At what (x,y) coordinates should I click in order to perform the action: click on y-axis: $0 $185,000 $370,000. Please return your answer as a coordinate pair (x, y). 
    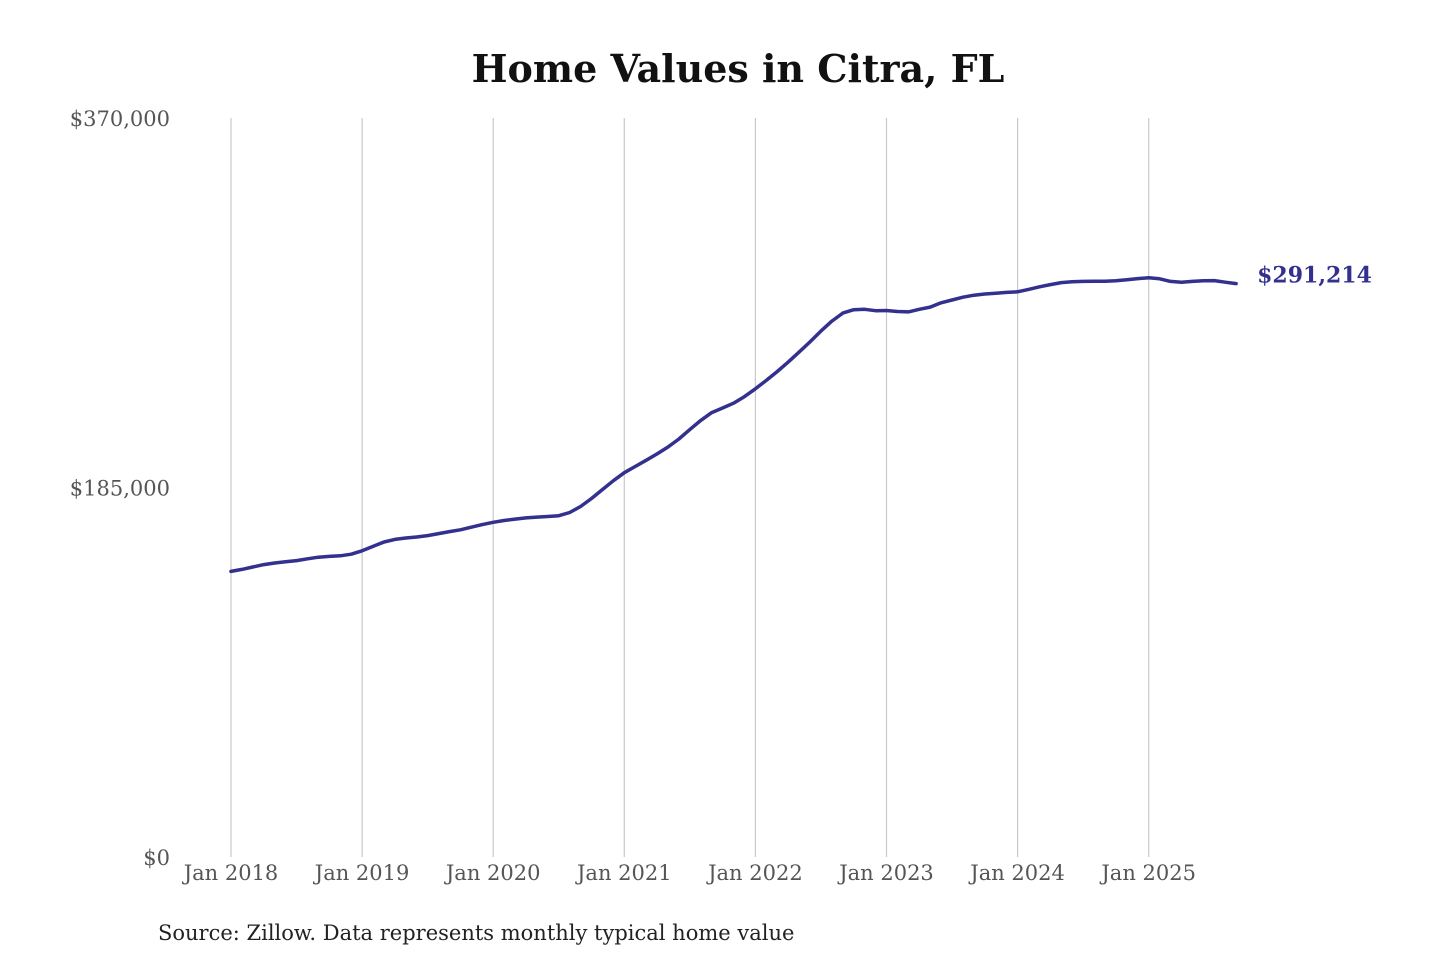
    Looking at the image, I should click on (120, 488).